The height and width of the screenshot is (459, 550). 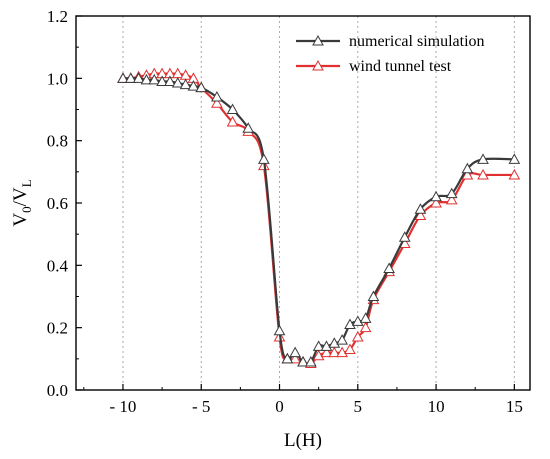 What do you see at coordinates (58, 265) in the screenshot?
I see `y-tick-label: 0.4` at bounding box center [58, 265].